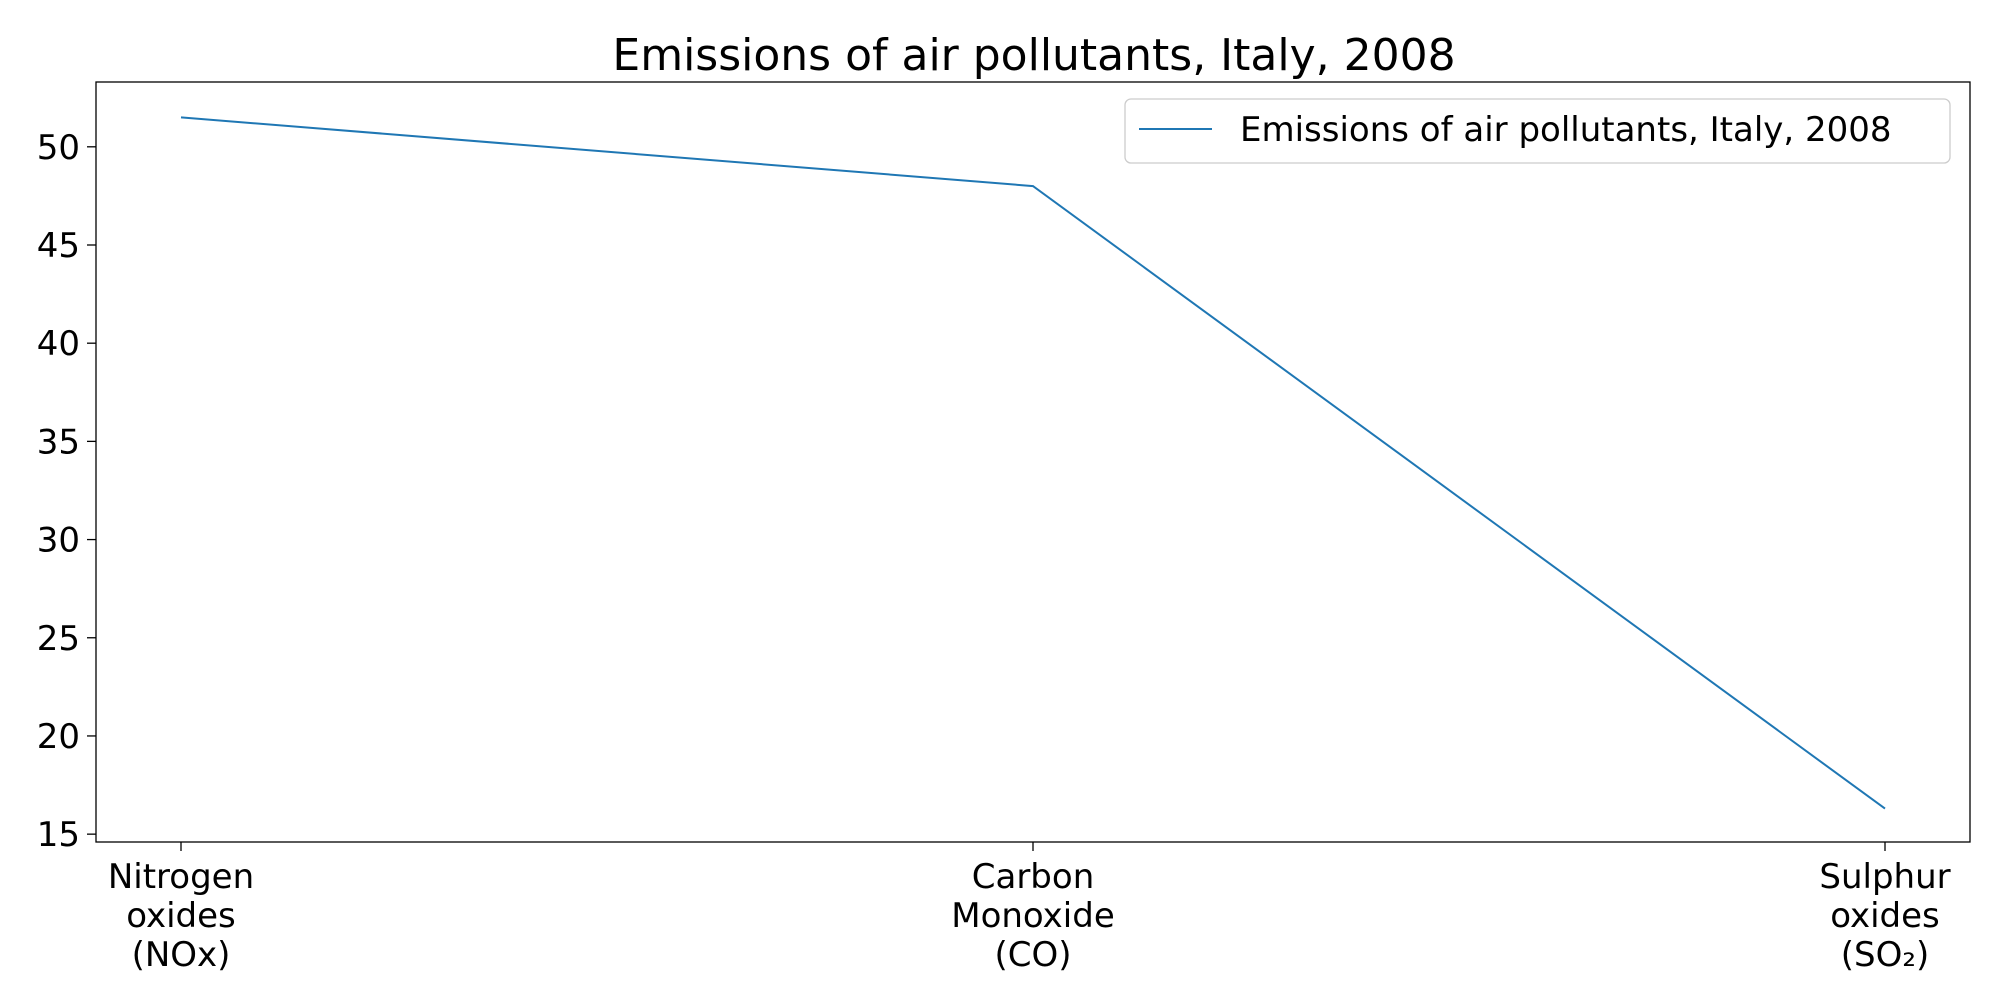 The image size is (2000, 1004). What do you see at coordinates (58, 835) in the screenshot?
I see `y-tick-label: 15` at bounding box center [58, 835].